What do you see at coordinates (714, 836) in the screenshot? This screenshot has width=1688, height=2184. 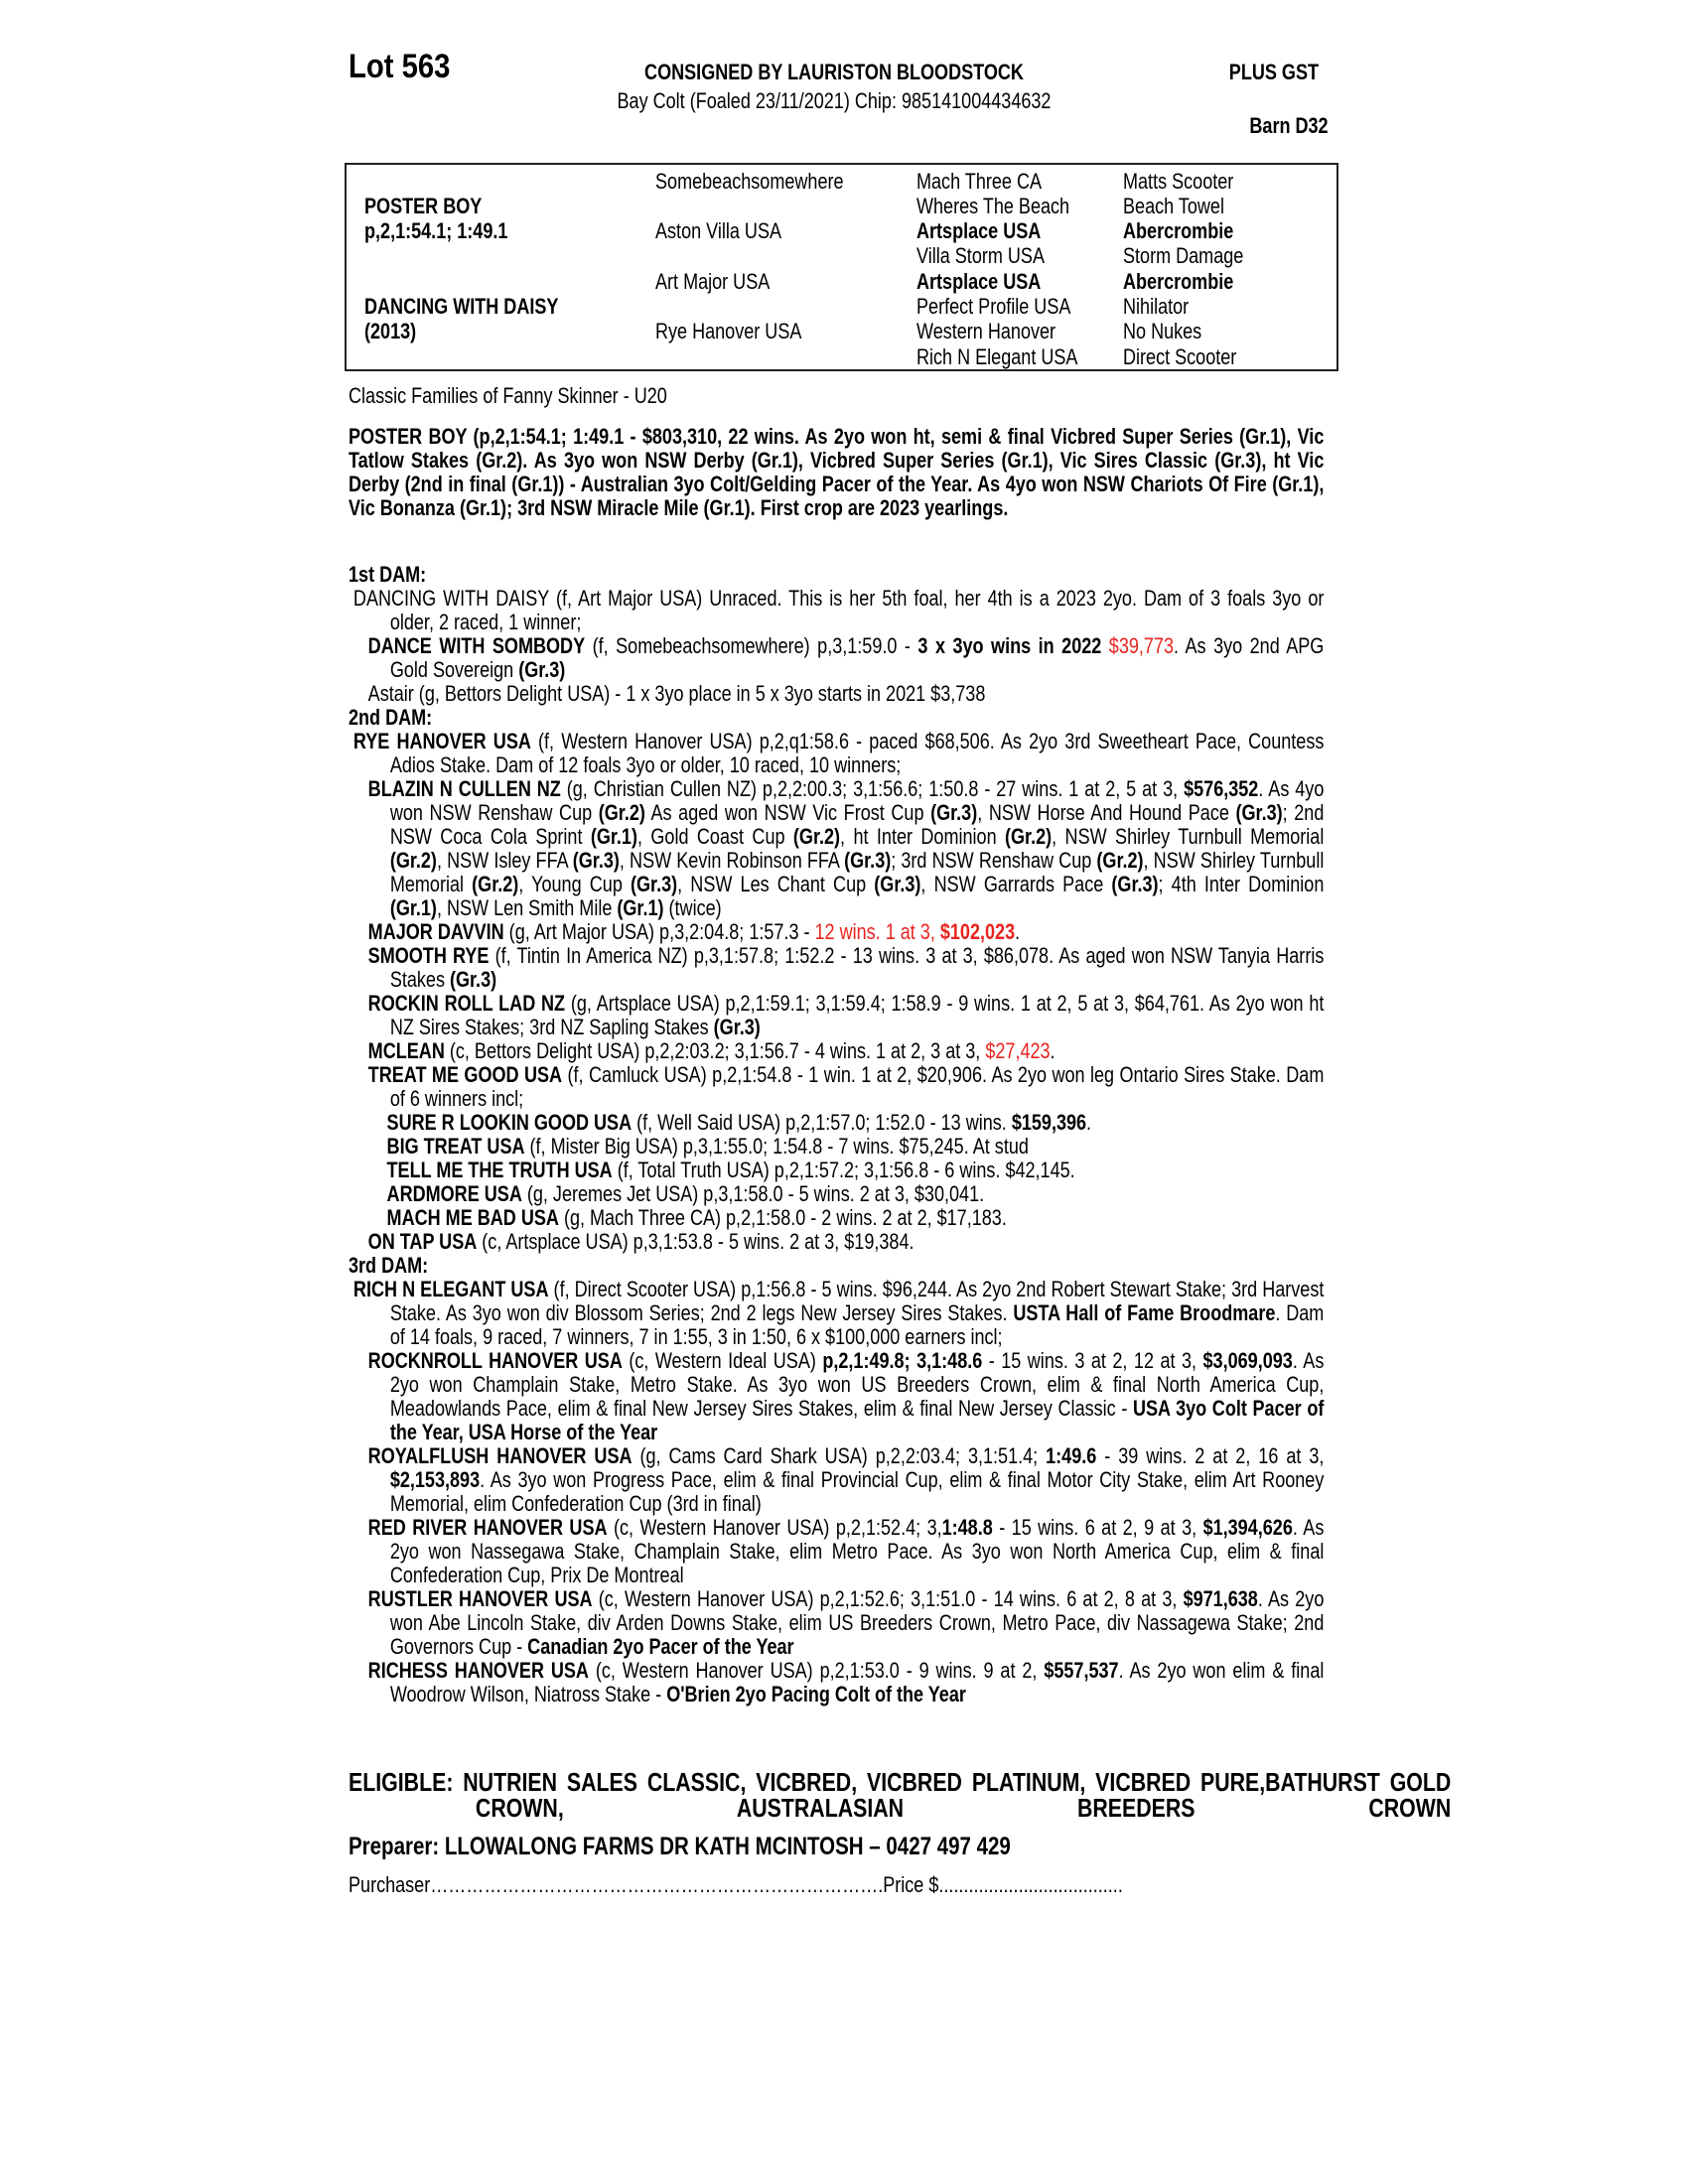 I see `text-segment: , Gold Coast Cup` at bounding box center [714, 836].